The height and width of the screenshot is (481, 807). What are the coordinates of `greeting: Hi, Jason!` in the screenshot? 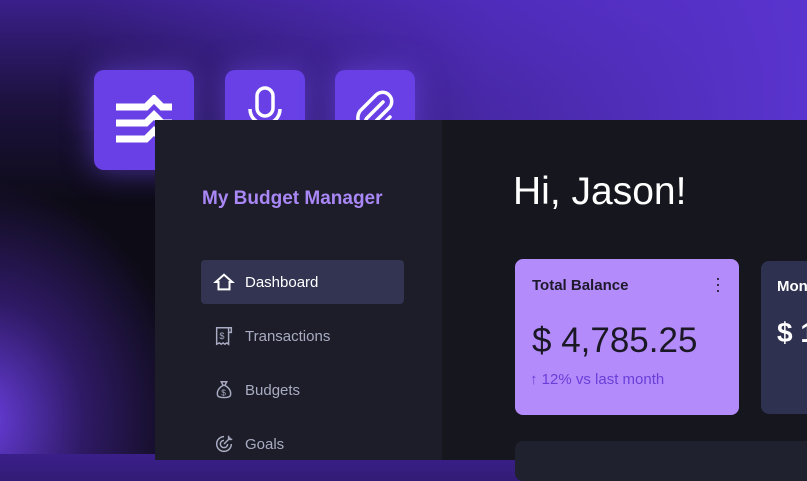 It's located at (600, 191).